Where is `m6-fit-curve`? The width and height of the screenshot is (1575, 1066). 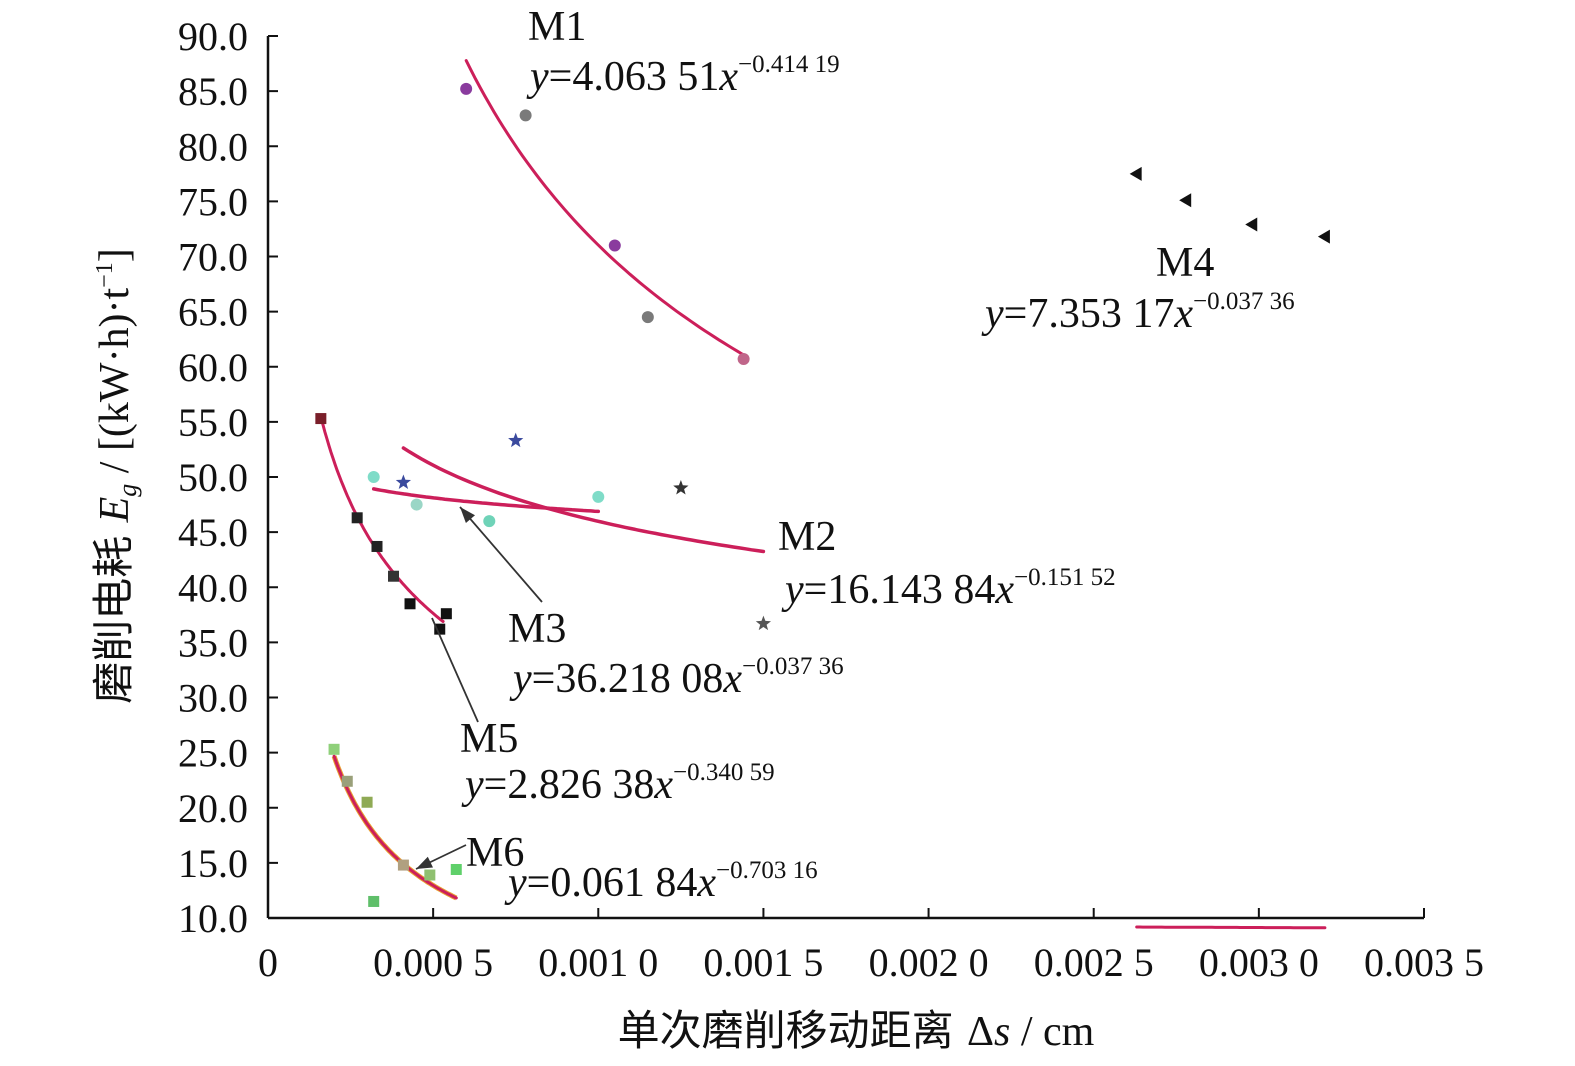
m6-fit-curve is located at coordinates (395, 827).